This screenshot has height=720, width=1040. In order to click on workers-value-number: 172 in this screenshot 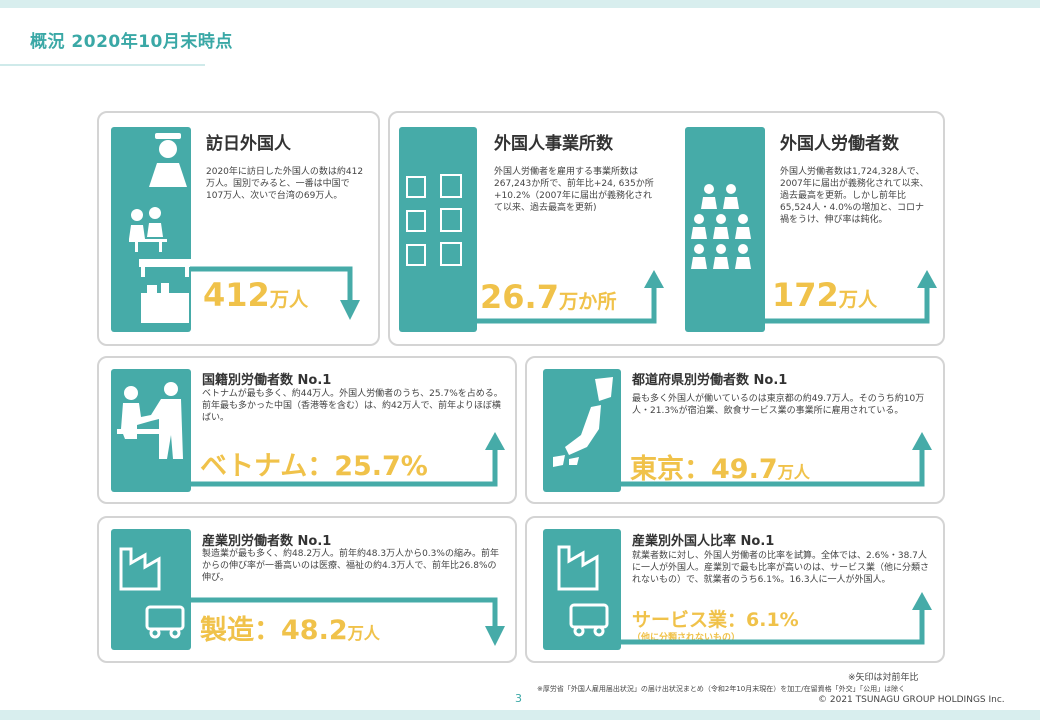, I will do `click(805, 295)`.